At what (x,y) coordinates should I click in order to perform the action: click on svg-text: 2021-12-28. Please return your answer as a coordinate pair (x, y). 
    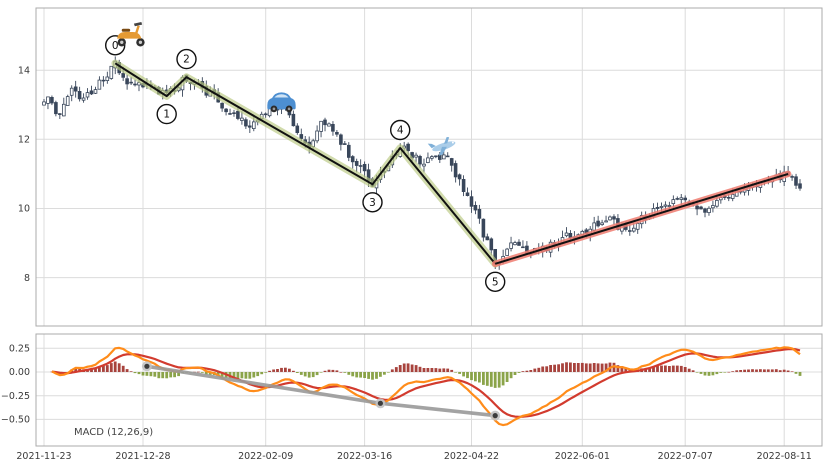
    Looking at the image, I should click on (142, 456).